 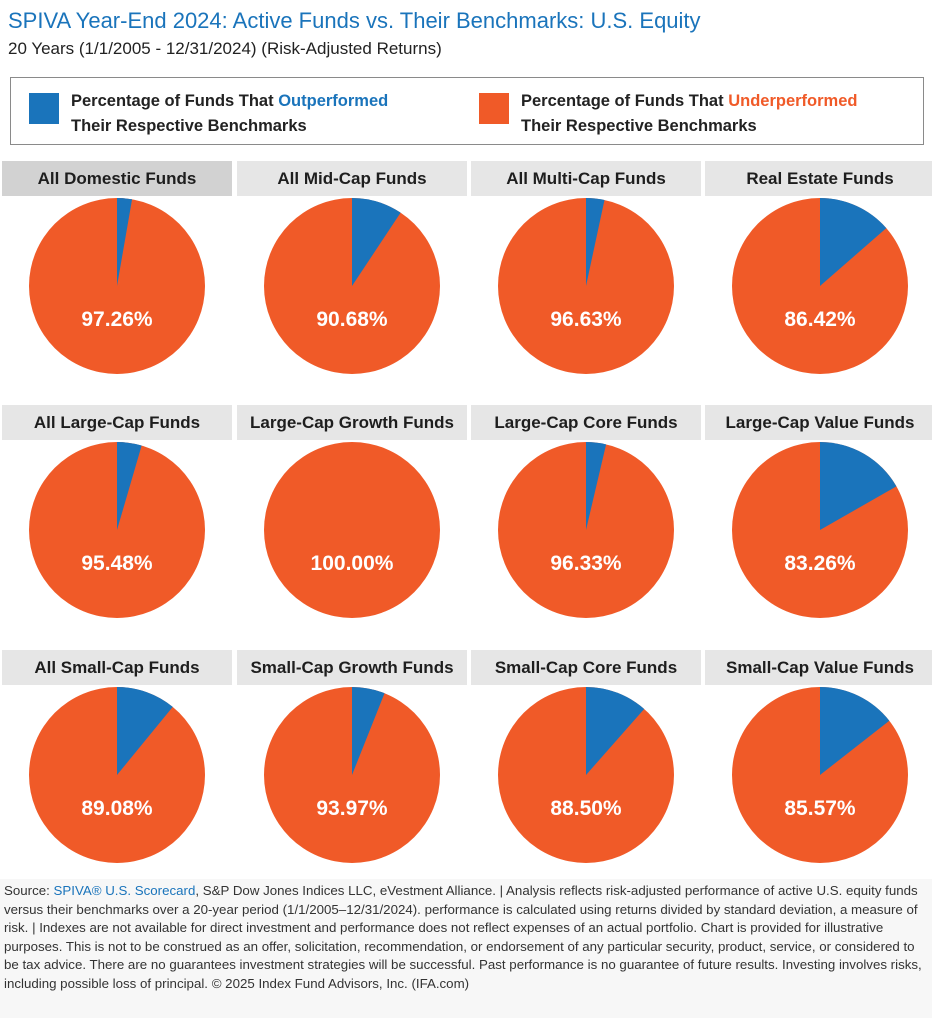 What do you see at coordinates (117, 563) in the screenshot?
I see `pie-value-label: 95.48%` at bounding box center [117, 563].